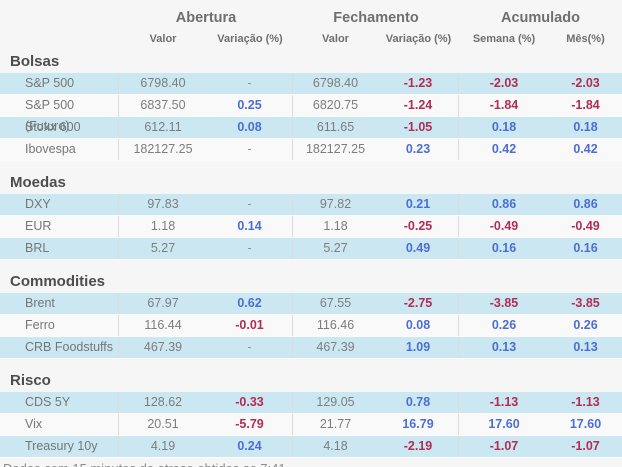 The image size is (622, 467). What do you see at coordinates (59, 83) in the screenshot?
I see `row-label: S&P 500` at bounding box center [59, 83].